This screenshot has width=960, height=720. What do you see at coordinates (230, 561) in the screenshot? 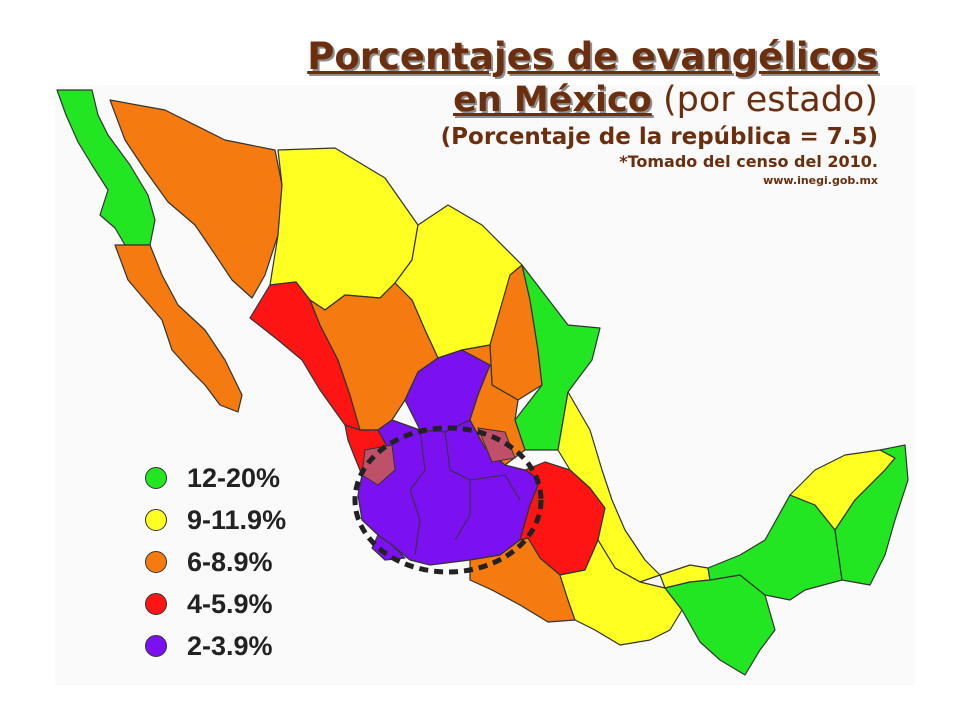
I see `legend-label: 6-8.9%` at bounding box center [230, 561].